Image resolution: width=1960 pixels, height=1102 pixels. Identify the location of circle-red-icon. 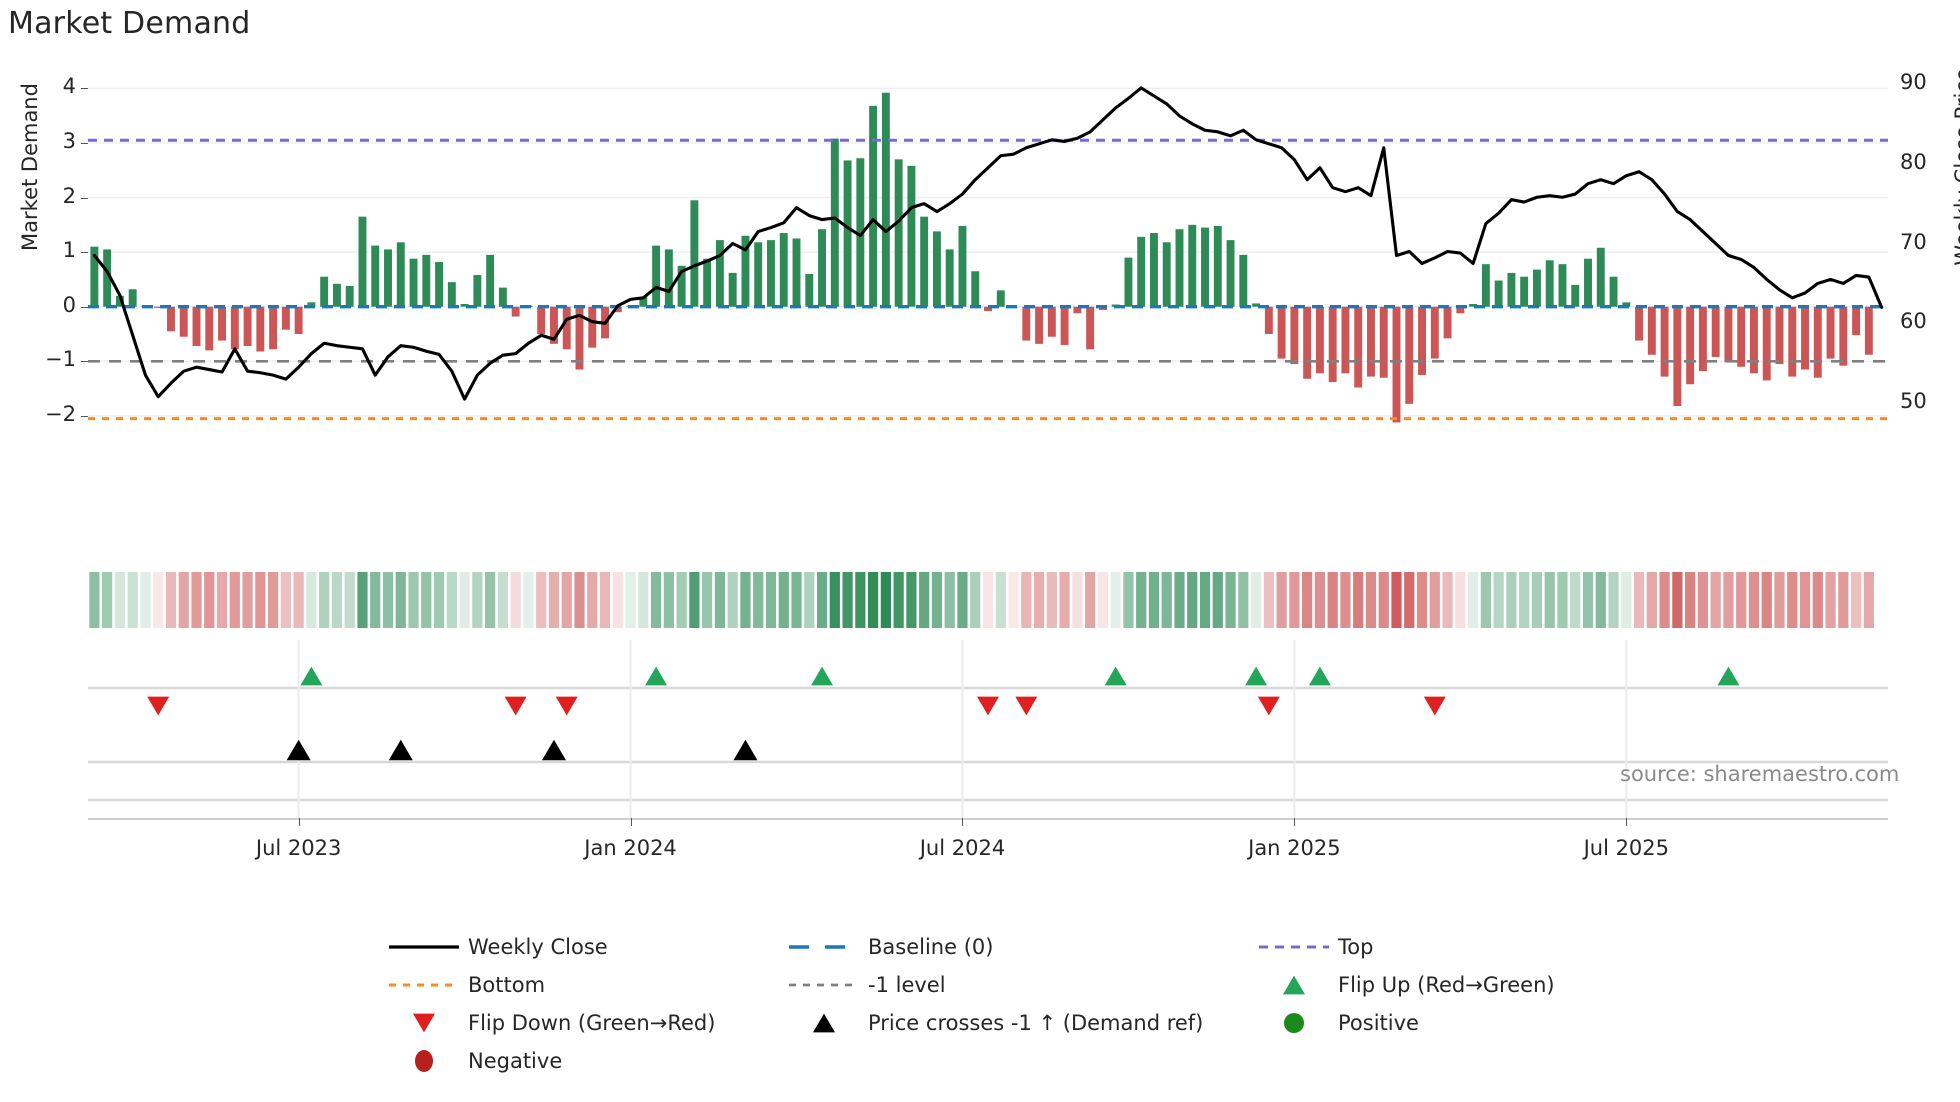
(424, 1061).